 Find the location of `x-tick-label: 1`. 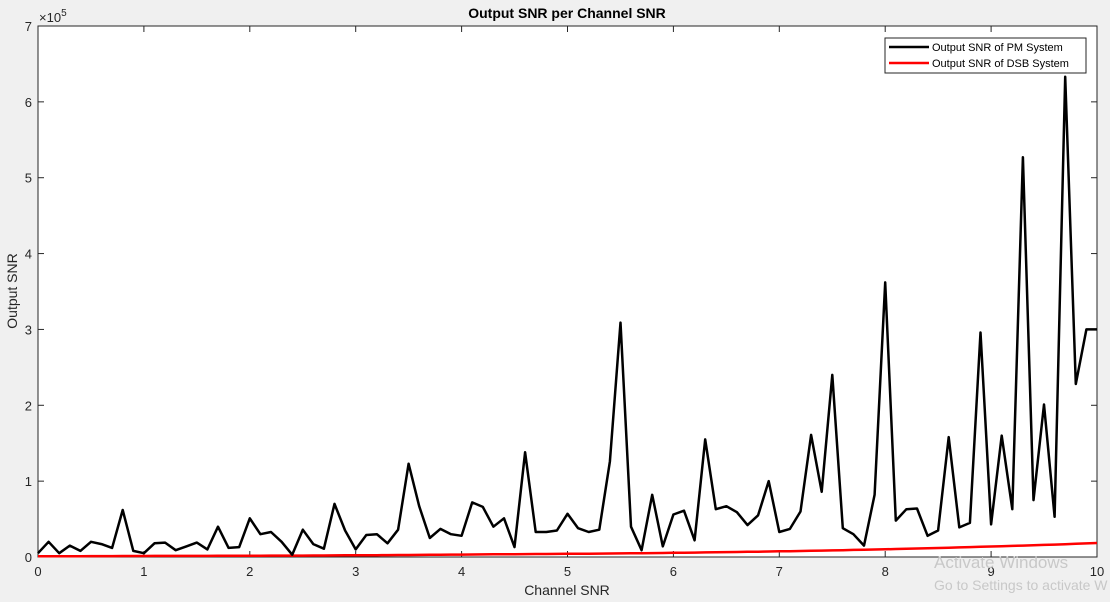

x-tick-label: 1 is located at coordinates (143, 571).